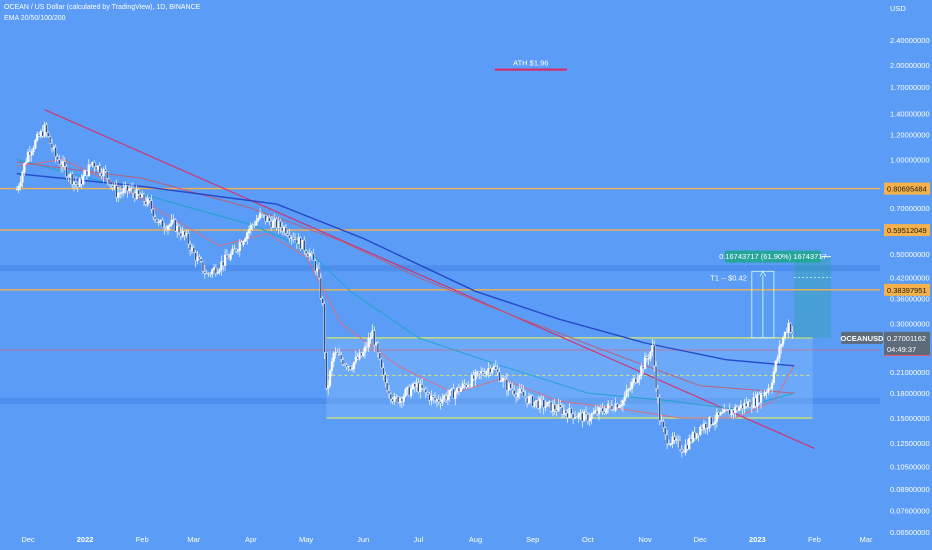 This screenshot has width=932, height=550. Describe the element at coordinates (907, 290) in the screenshot. I see `price-tag-label: 0.38397951` at that location.